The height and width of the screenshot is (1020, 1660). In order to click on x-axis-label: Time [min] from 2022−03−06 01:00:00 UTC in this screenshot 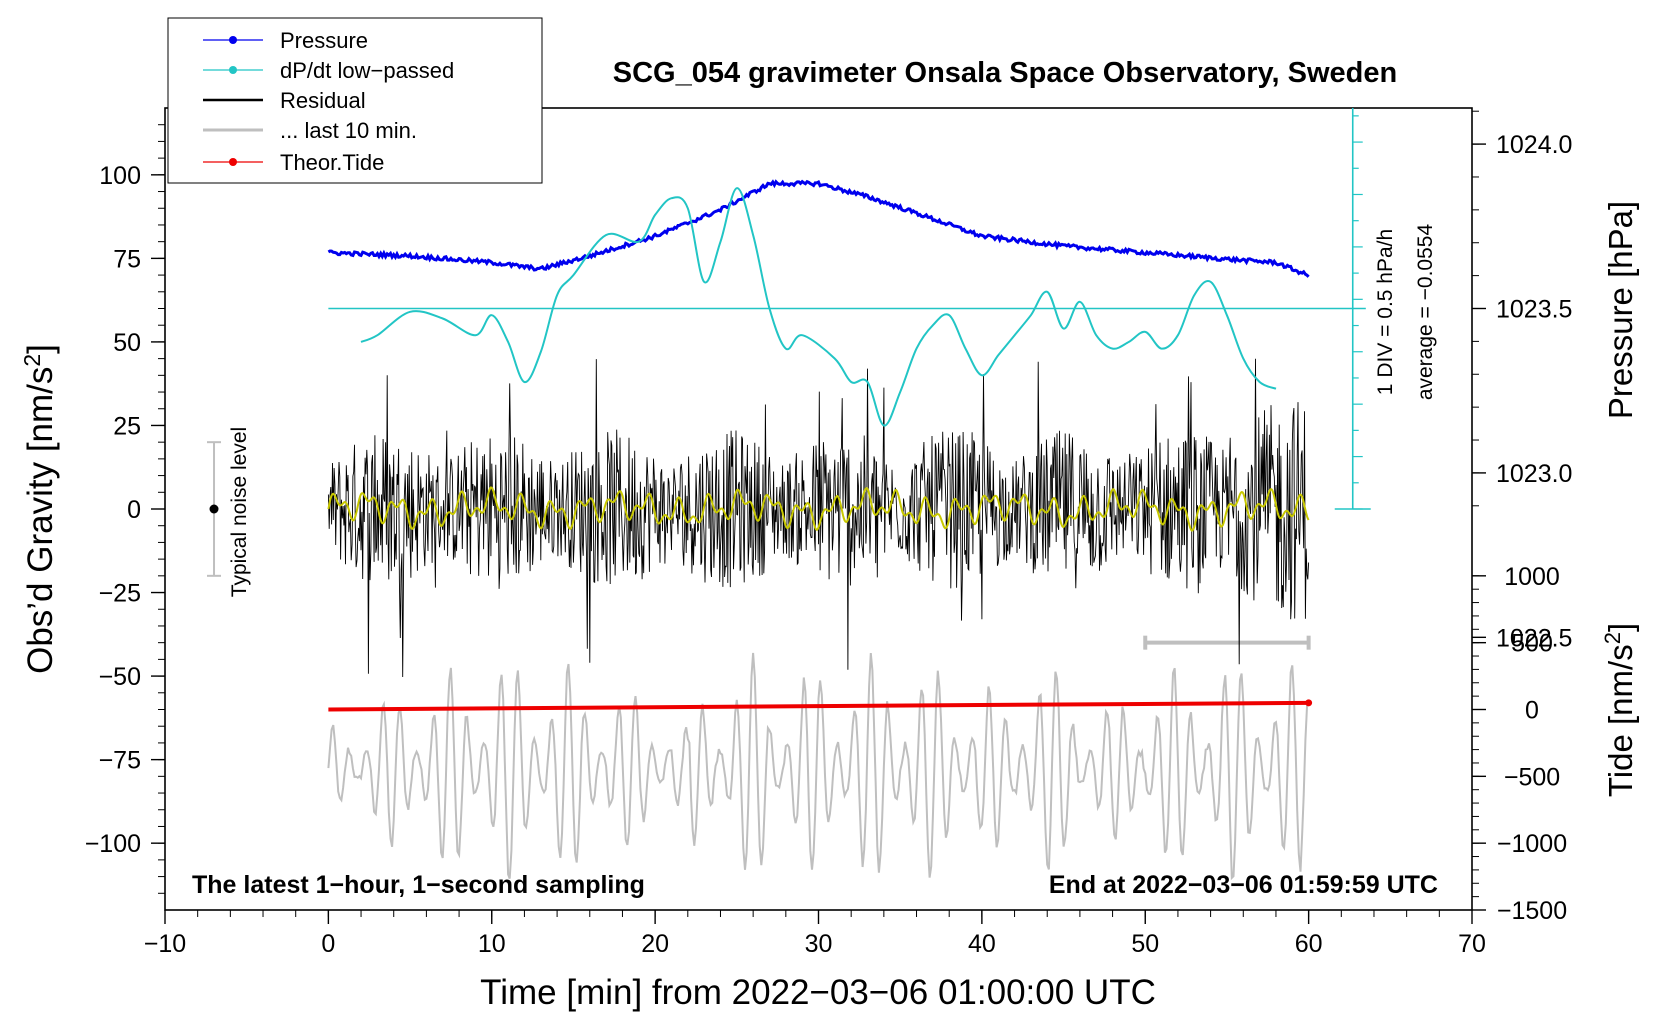, I will do `click(818, 992)`.